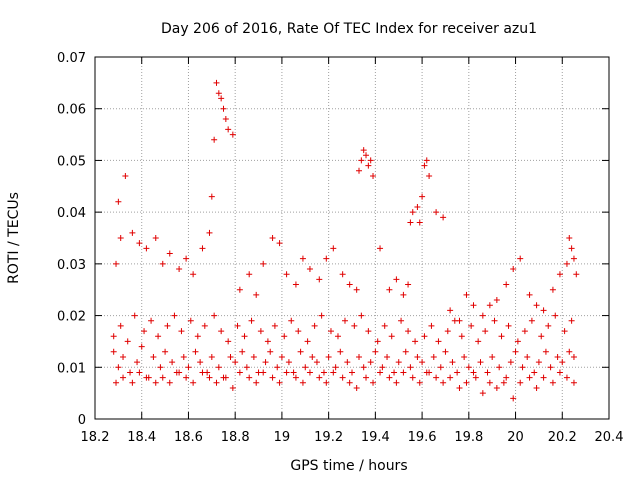  I want to click on x-axis-label: GPS time / hours, so click(348, 466).